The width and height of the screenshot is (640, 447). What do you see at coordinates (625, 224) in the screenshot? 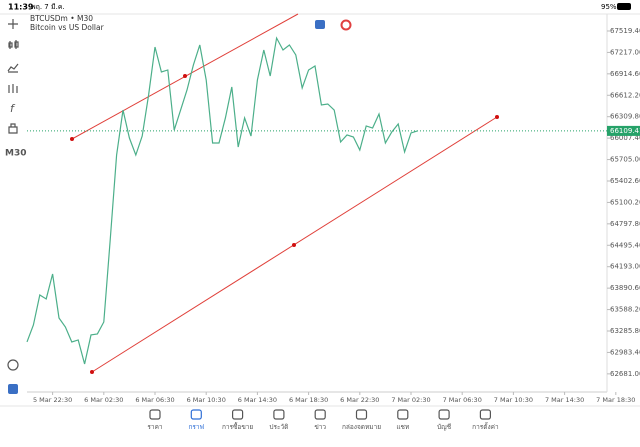
I see `y-tick-label: 64797.80` at bounding box center [625, 224].